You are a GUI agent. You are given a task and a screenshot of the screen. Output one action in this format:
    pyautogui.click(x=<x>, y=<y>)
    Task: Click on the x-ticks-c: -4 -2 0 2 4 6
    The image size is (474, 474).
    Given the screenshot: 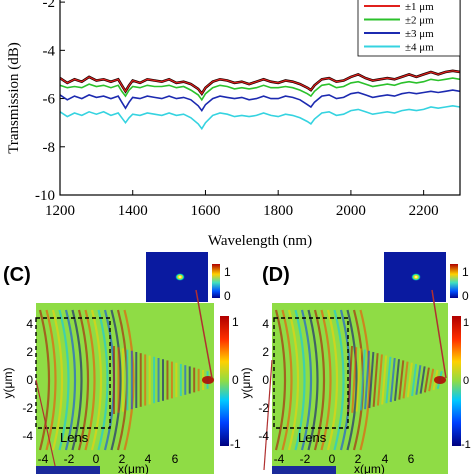 What is the action you would take?
    pyautogui.click(x=108, y=459)
    